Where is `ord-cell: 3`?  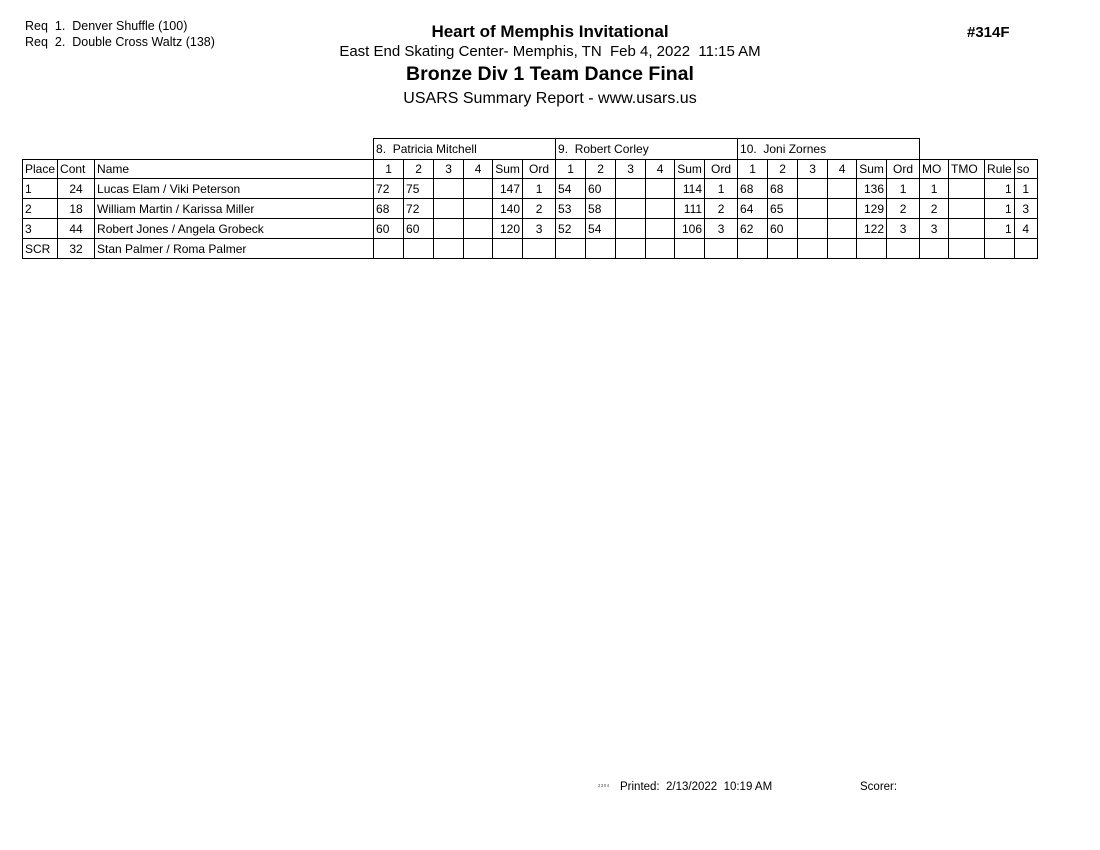
ord-cell: 3 is located at coordinates (539, 228).